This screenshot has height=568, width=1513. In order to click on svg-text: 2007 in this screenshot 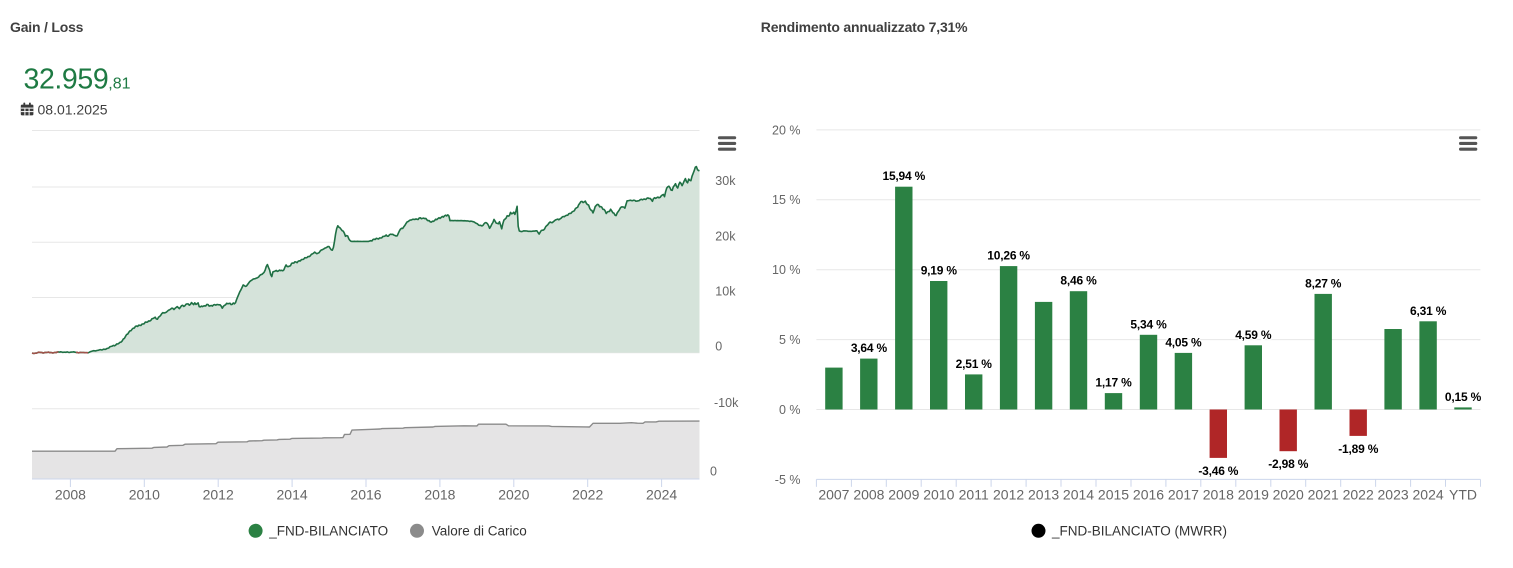, I will do `click(833, 495)`.